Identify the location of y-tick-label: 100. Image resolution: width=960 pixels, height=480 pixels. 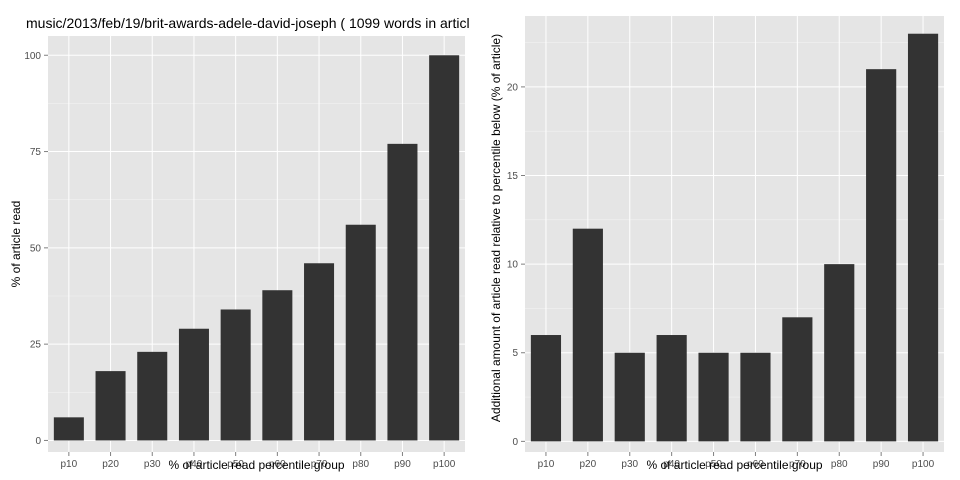
(32, 56).